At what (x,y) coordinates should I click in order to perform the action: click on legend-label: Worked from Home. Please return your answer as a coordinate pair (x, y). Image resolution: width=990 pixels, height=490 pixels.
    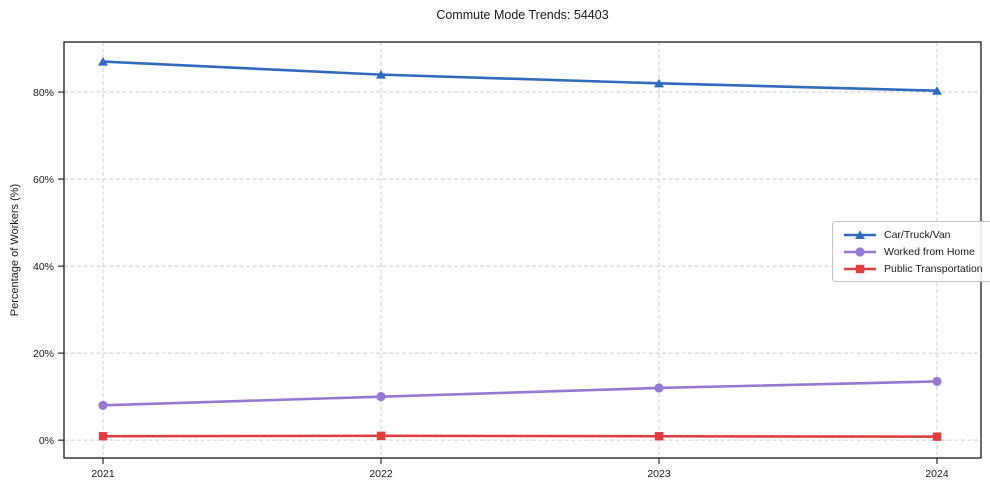
    Looking at the image, I should click on (929, 251).